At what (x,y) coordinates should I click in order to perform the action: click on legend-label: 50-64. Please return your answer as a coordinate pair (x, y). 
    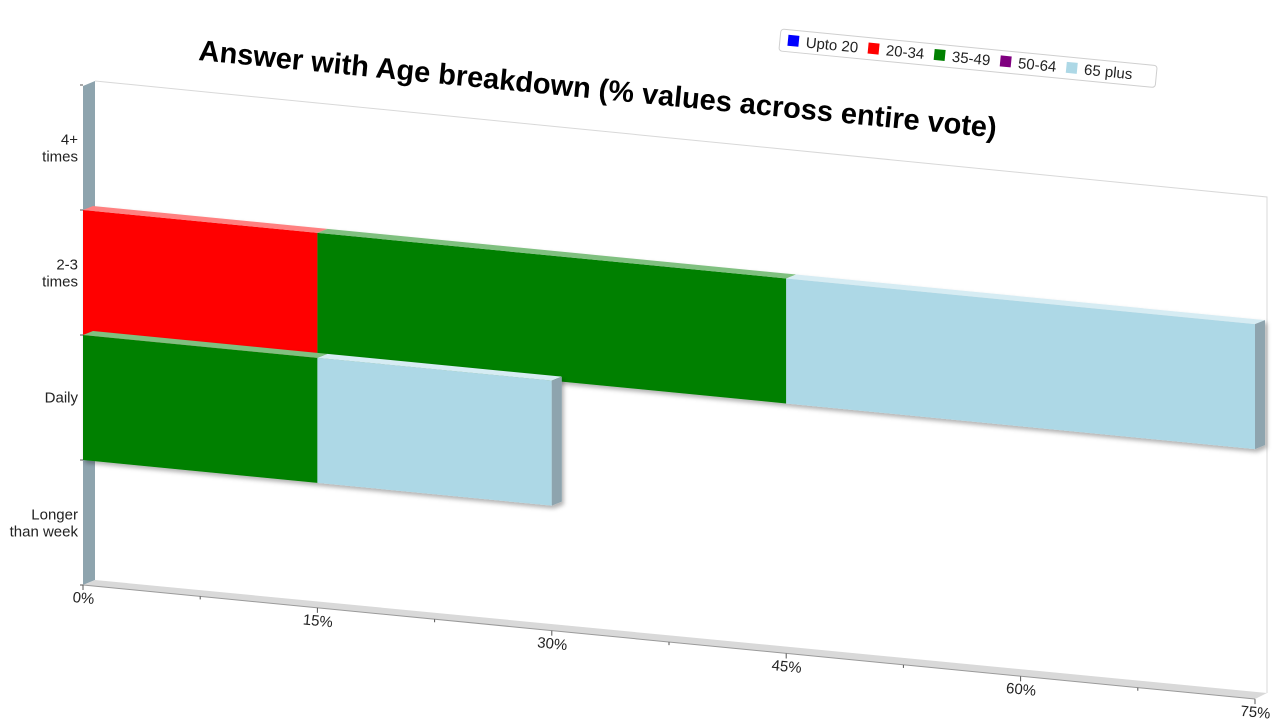
    Looking at the image, I should click on (1037, 65).